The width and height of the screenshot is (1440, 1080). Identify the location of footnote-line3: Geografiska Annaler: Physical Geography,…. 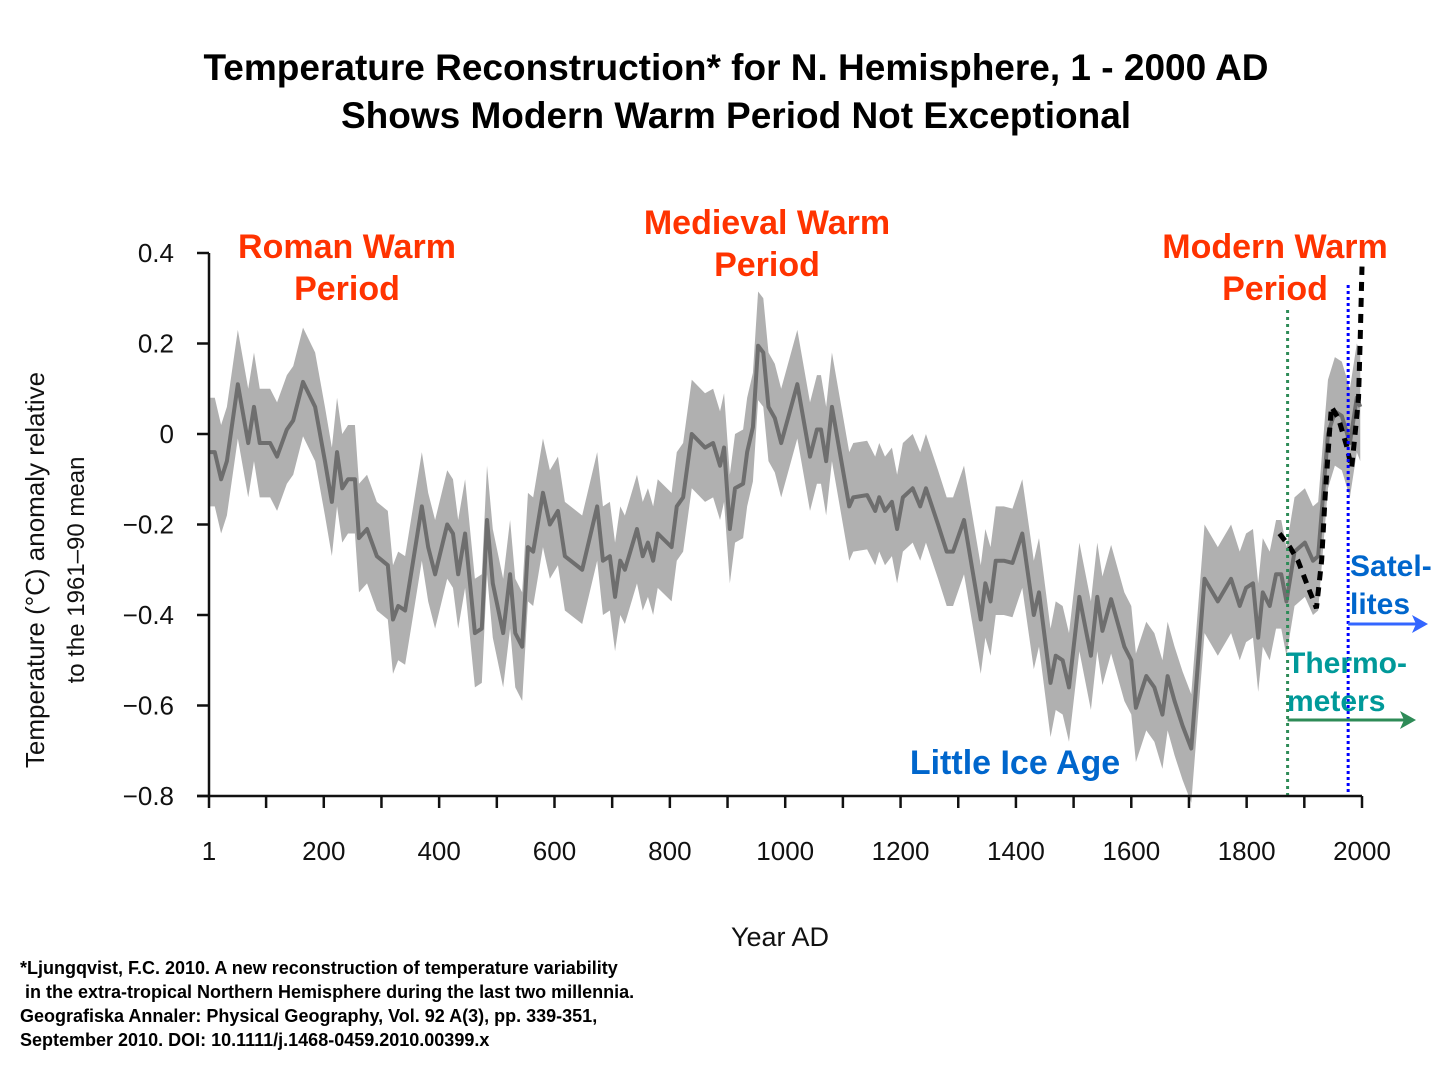
(309, 1016).